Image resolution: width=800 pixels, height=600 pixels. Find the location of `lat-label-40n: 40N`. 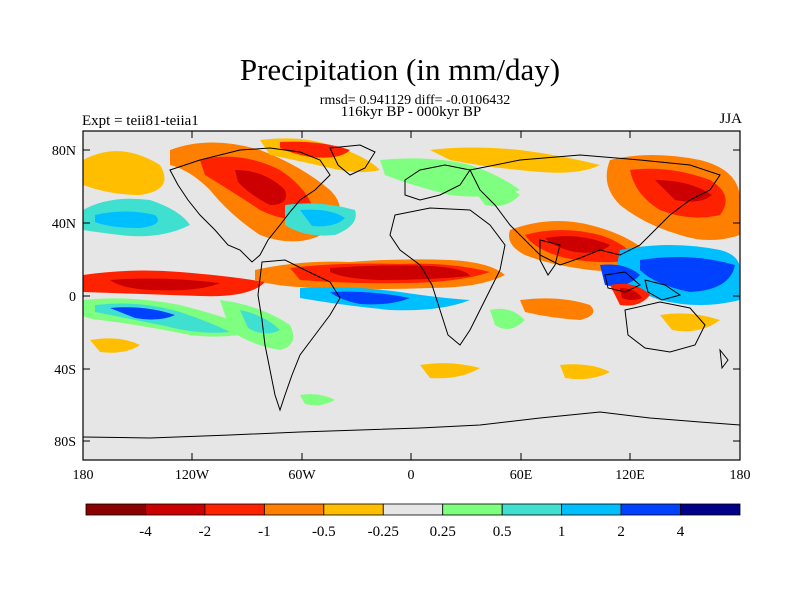

lat-label-40n: 40N is located at coordinates (64, 224).